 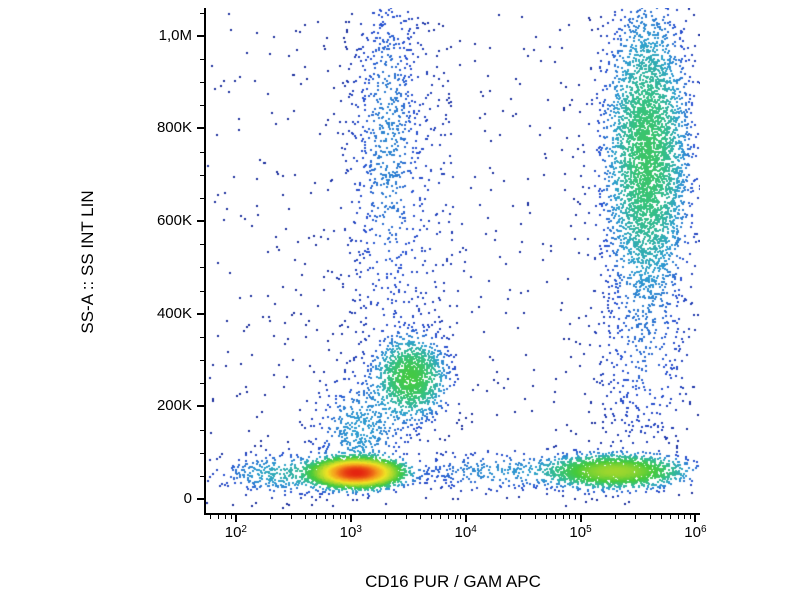 I want to click on y-tick-label: 400K, so click(x=174, y=313).